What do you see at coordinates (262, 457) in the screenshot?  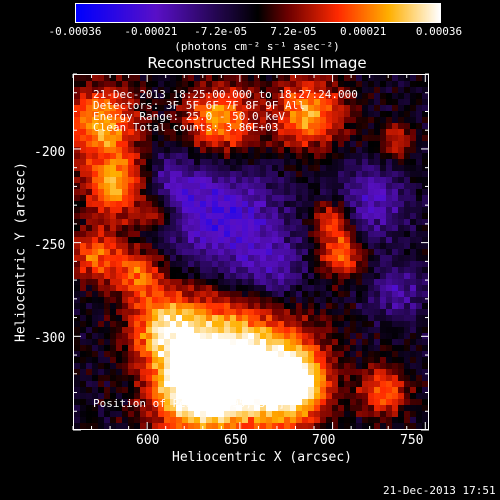 I see `x-axis-label: Heliocentric X (arcsec)` at bounding box center [262, 457].